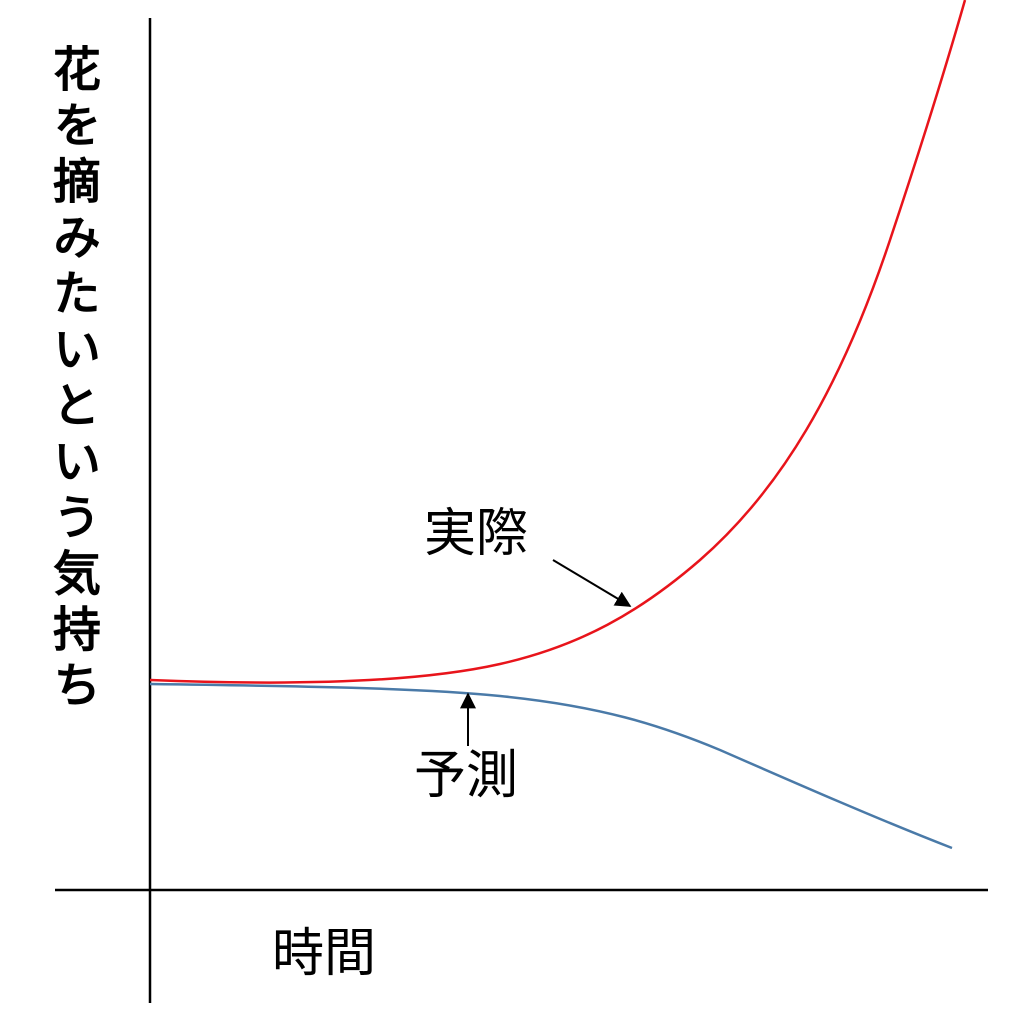  Describe the element at coordinates (592, 583) in the screenshot. I see `arrow` at that location.